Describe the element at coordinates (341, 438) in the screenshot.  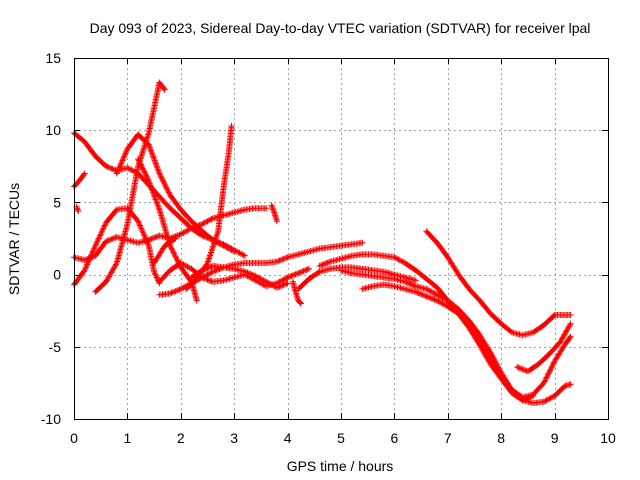
I see `x-tick-label: 5` at that location.